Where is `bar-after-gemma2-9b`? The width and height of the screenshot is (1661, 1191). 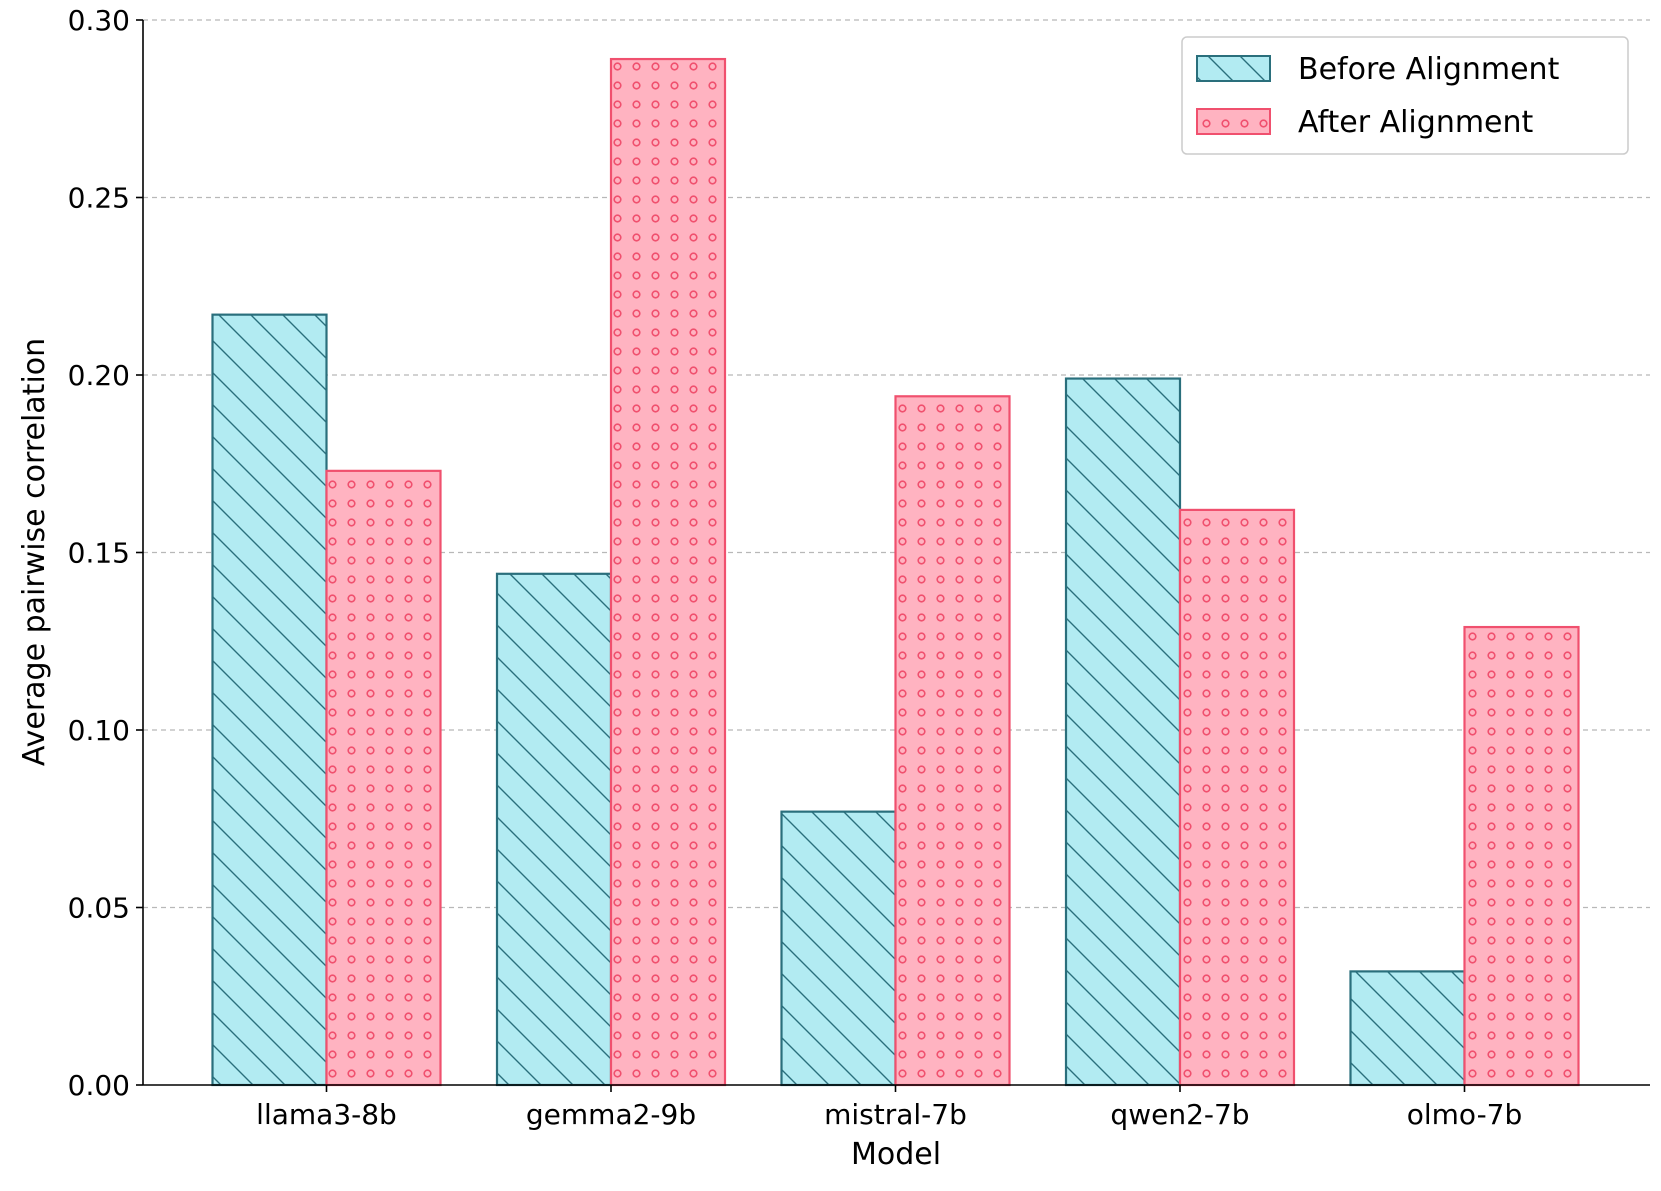
bar-after-gemma2-9b is located at coordinates (668, 572).